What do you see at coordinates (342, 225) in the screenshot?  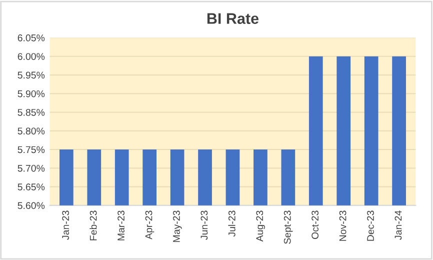 I see `x-tick-label: Nov-23` at bounding box center [342, 225].